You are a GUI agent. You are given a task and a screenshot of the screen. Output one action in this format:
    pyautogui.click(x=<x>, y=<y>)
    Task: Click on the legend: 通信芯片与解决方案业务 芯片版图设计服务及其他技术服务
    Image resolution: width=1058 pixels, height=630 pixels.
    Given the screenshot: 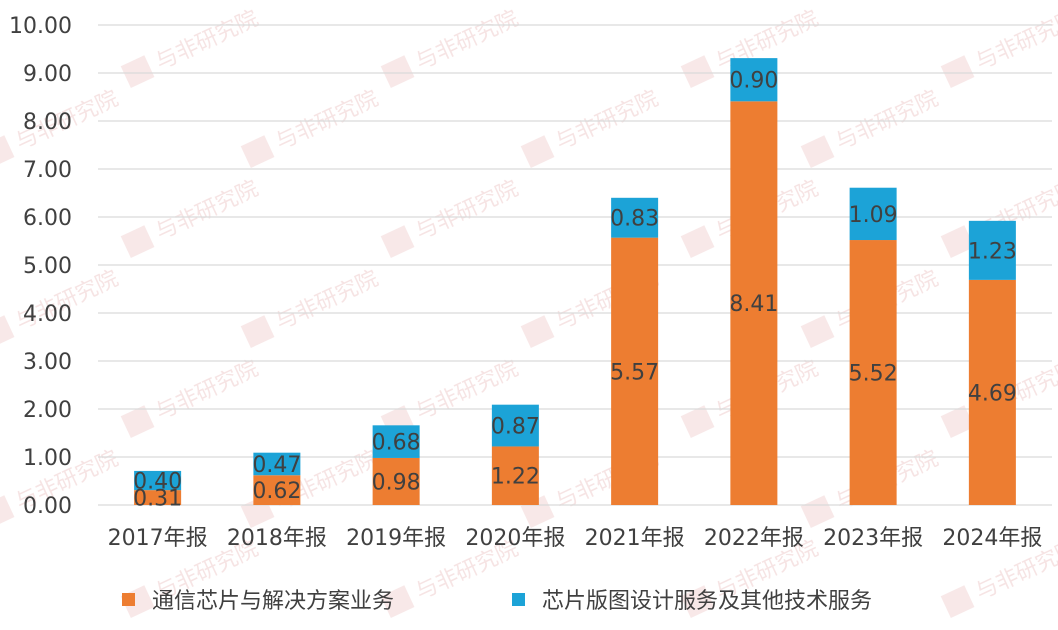 What is the action you would take?
    pyautogui.click(x=497, y=601)
    